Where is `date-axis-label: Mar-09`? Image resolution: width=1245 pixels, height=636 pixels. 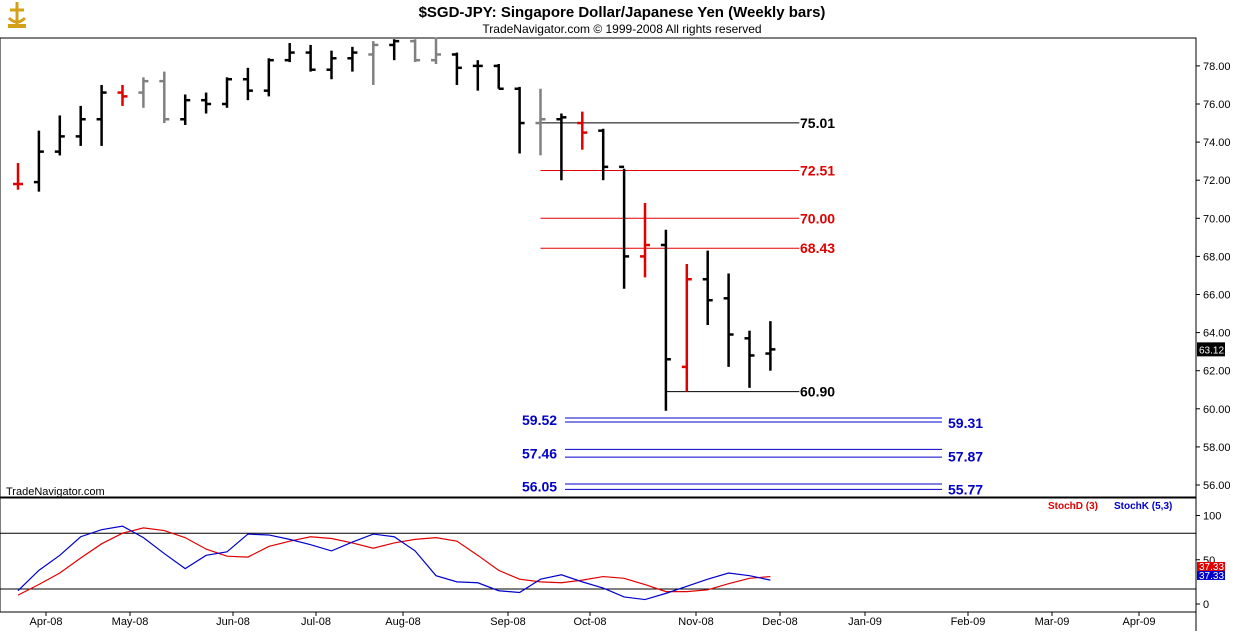
date-axis-label: Mar-09 is located at coordinates (1052, 622).